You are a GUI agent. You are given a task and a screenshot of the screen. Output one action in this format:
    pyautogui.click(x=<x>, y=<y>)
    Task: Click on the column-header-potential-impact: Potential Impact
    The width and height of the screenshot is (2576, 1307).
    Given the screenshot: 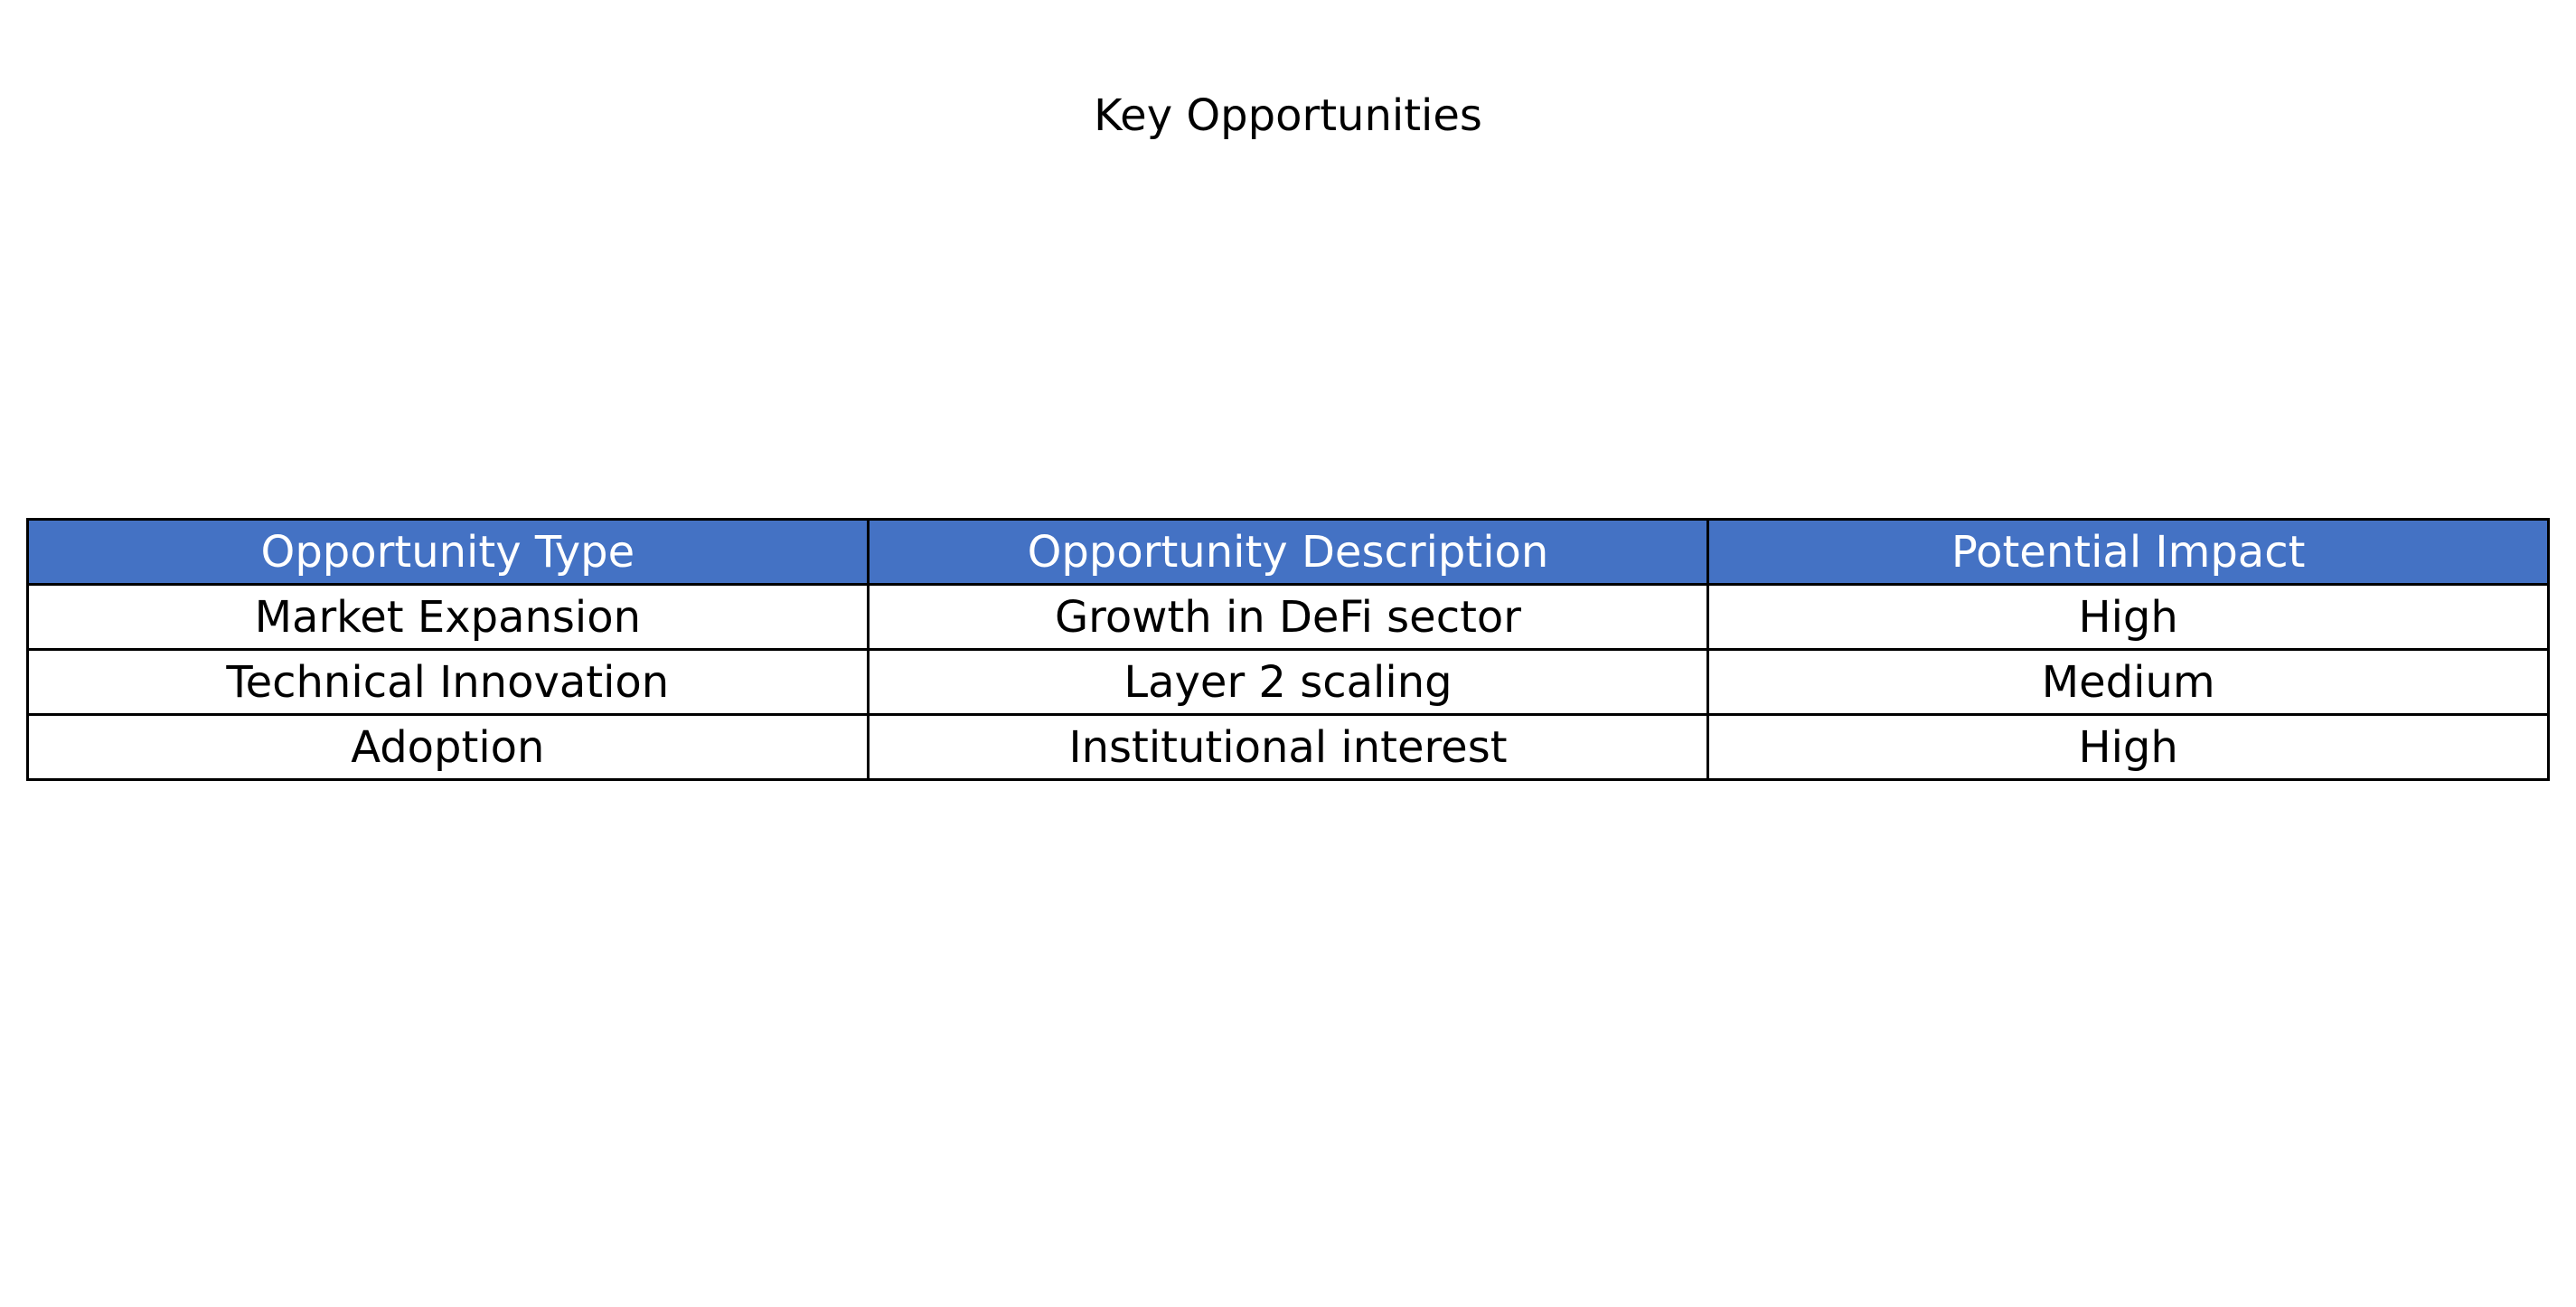 What is the action you would take?
    pyautogui.click(x=2128, y=552)
    